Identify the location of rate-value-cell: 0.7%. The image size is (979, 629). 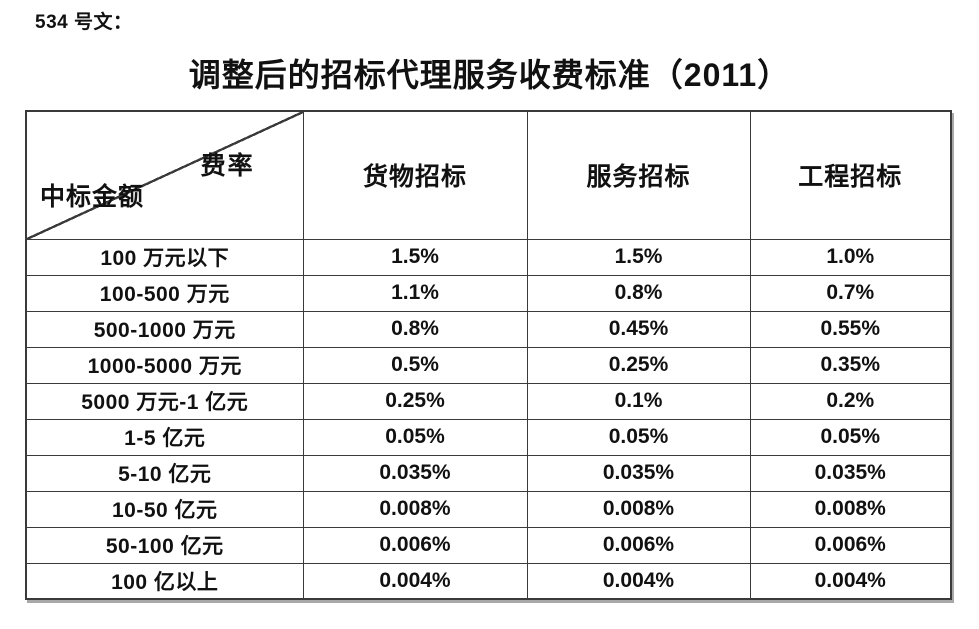
(850, 293).